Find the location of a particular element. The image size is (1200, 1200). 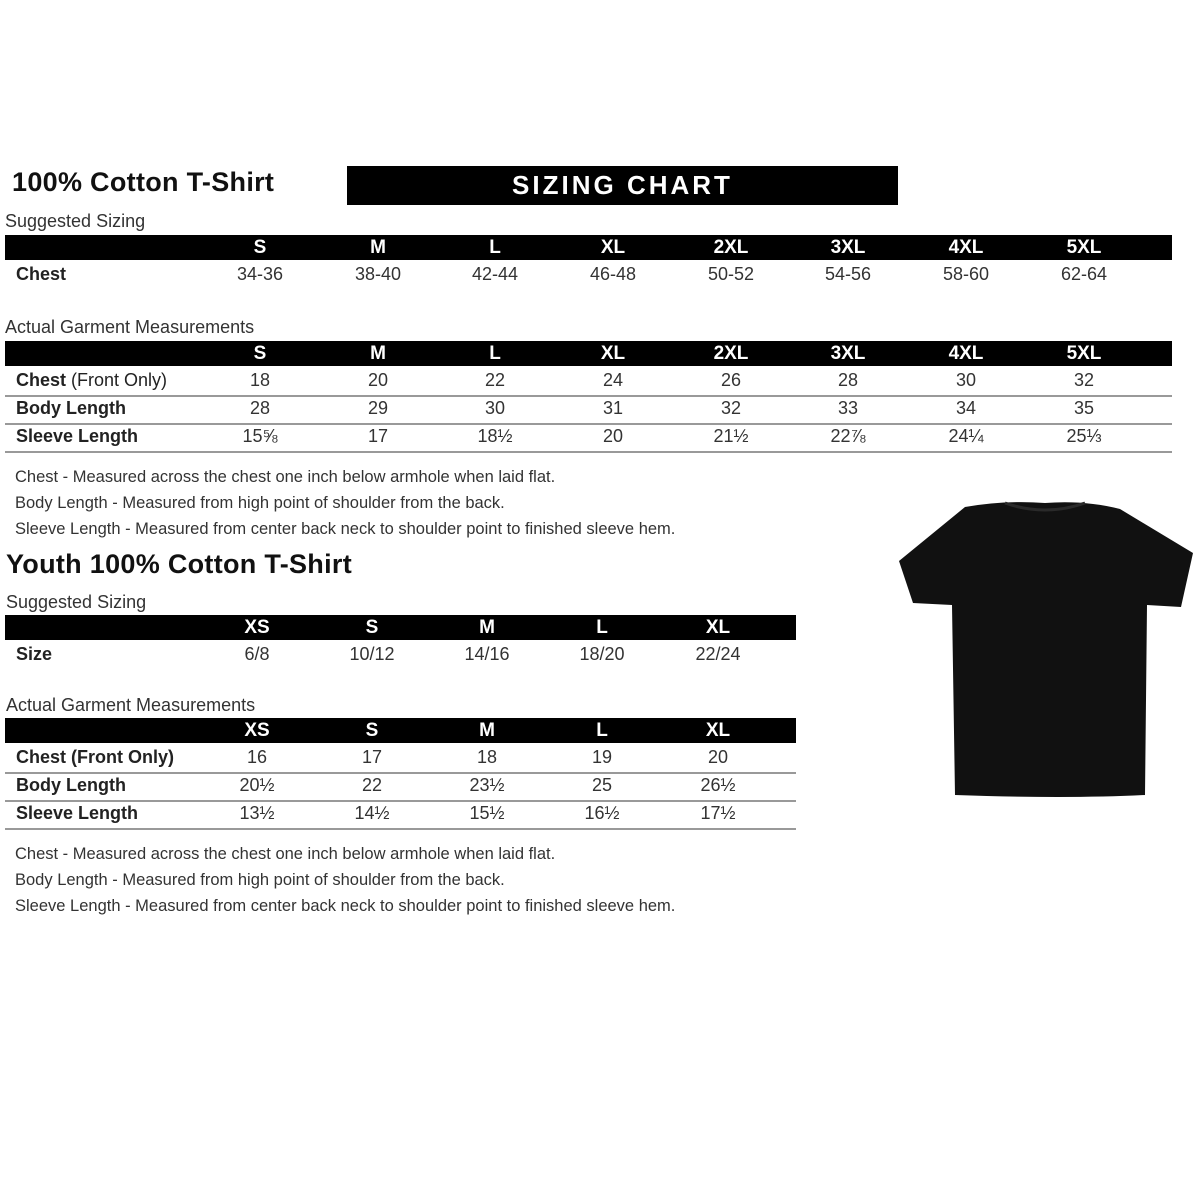

row-label: Size is located at coordinates (34, 654).